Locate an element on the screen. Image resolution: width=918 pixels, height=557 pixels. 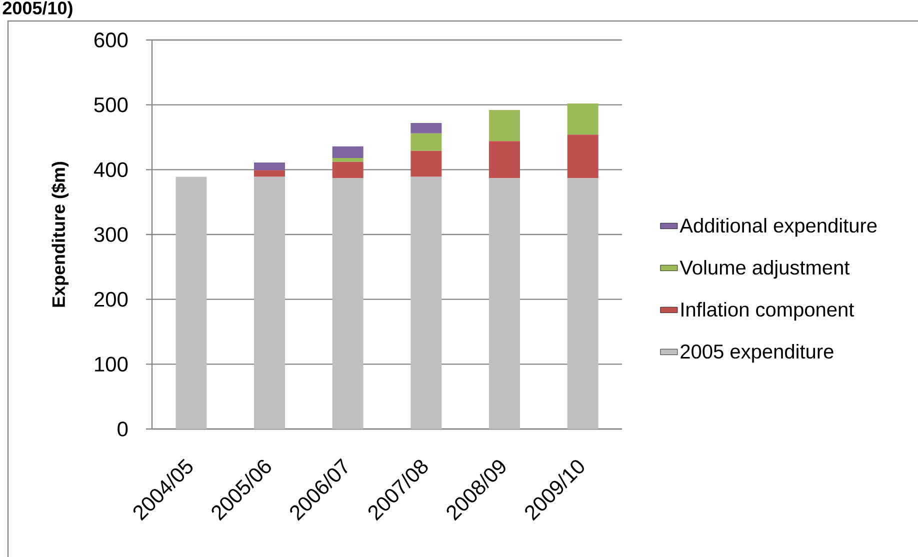
legend-label: Inflation component is located at coordinates (768, 311).